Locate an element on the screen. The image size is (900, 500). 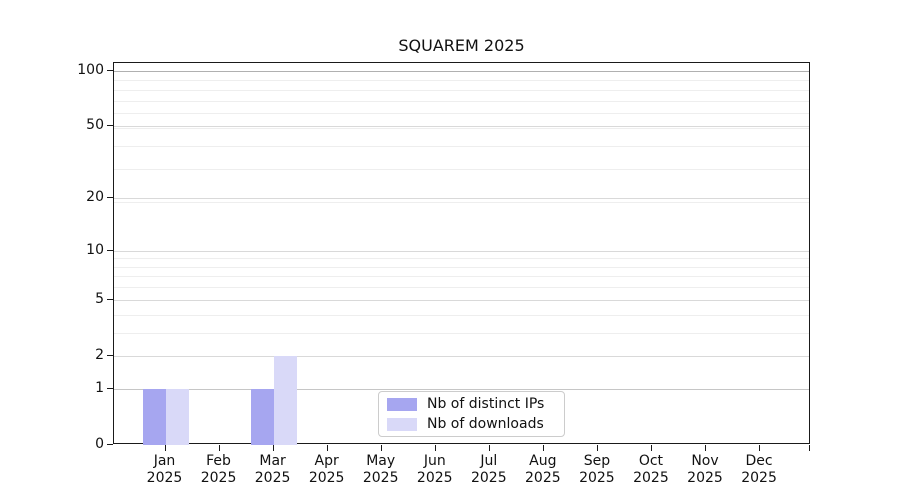
x-tick-label: Mar 2025 is located at coordinates (272, 469).